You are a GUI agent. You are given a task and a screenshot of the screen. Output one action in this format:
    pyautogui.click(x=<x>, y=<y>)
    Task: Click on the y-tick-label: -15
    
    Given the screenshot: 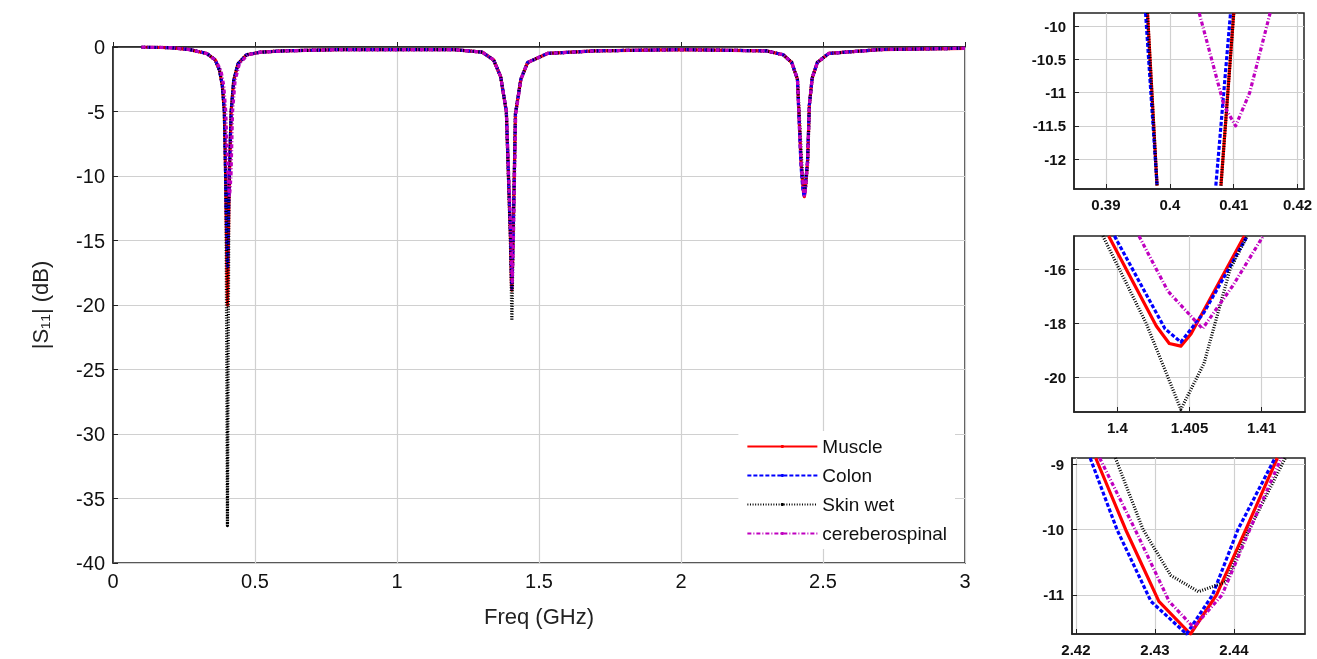 What is the action you would take?
    pyautogui.click(x=90, y=240)
    